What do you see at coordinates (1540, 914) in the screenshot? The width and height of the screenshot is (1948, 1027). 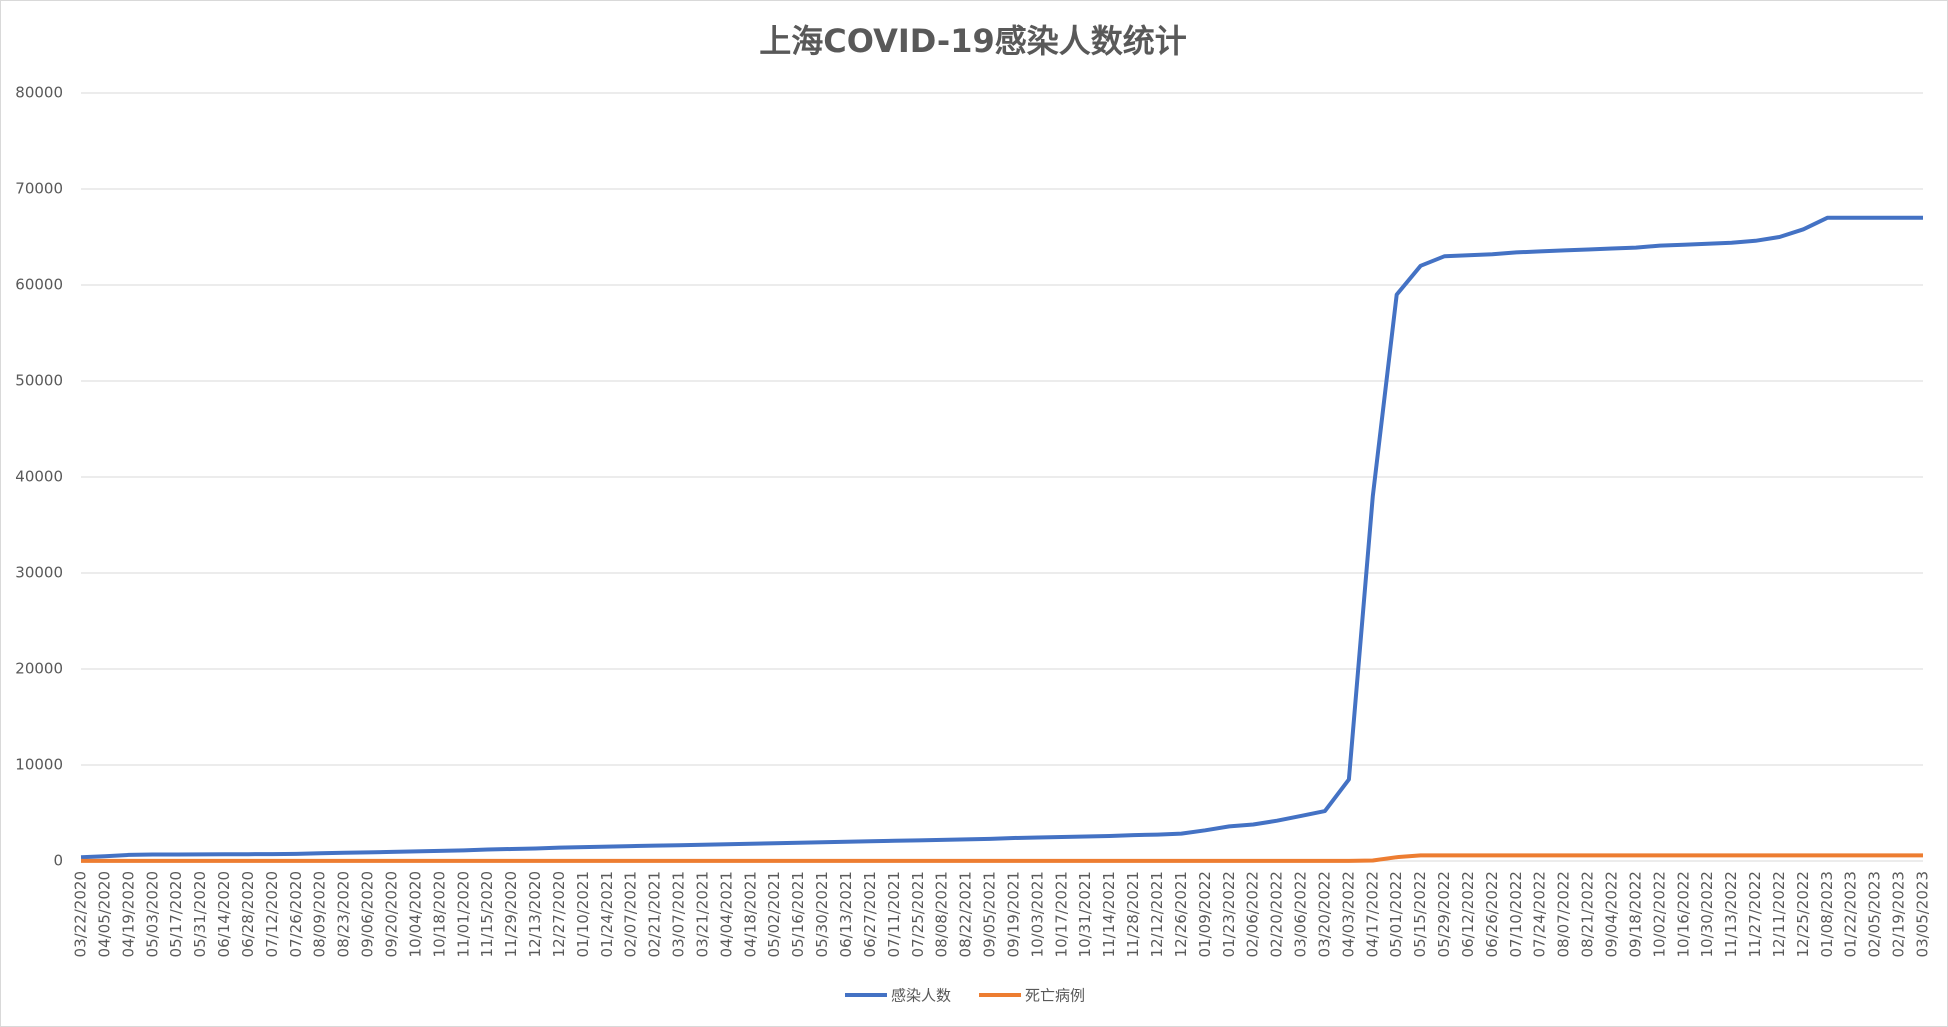 I see `x-tick-label: 07/24/2022` at bounding box center [1540, 914].